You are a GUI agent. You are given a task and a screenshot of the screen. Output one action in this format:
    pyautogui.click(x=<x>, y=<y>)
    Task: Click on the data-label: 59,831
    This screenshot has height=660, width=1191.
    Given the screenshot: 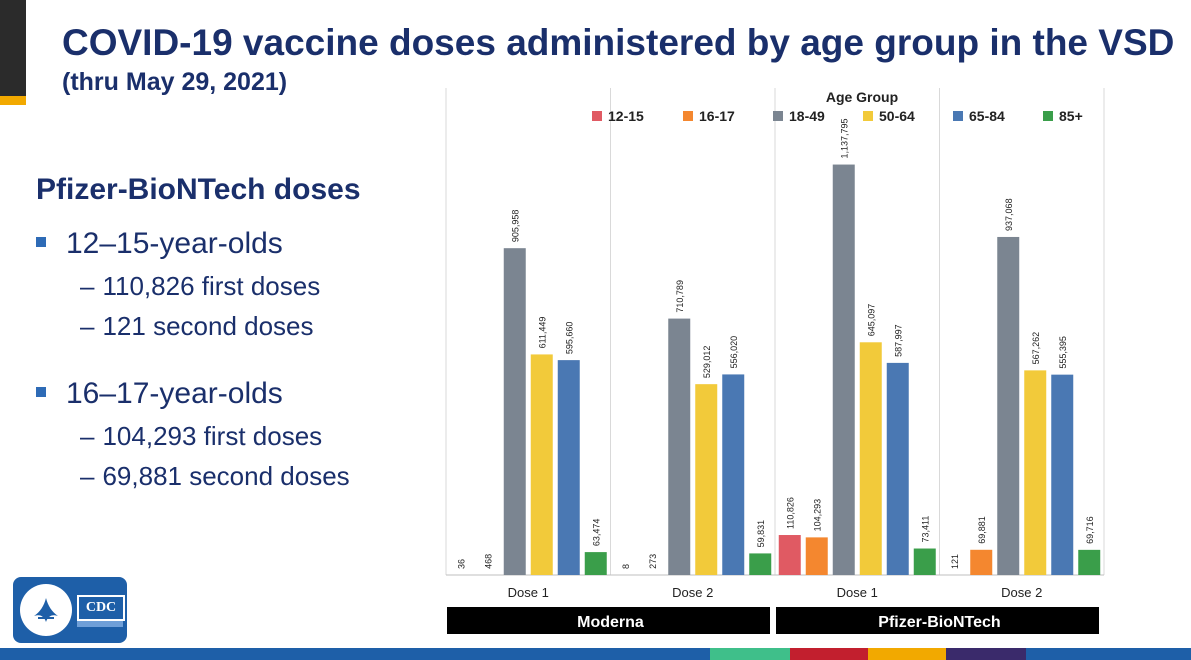 What is the action you would take?
    pyautogui.click(x=761, y=534)
    